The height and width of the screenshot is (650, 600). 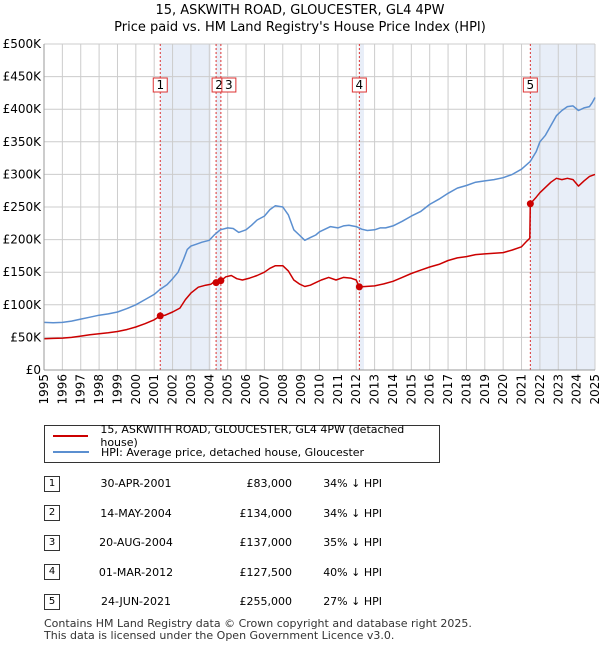 I want to click on chart-title: 15, ASKWITH ROAD, GLOUCESTER, GL4 4PW, so click(x=300, y=10).